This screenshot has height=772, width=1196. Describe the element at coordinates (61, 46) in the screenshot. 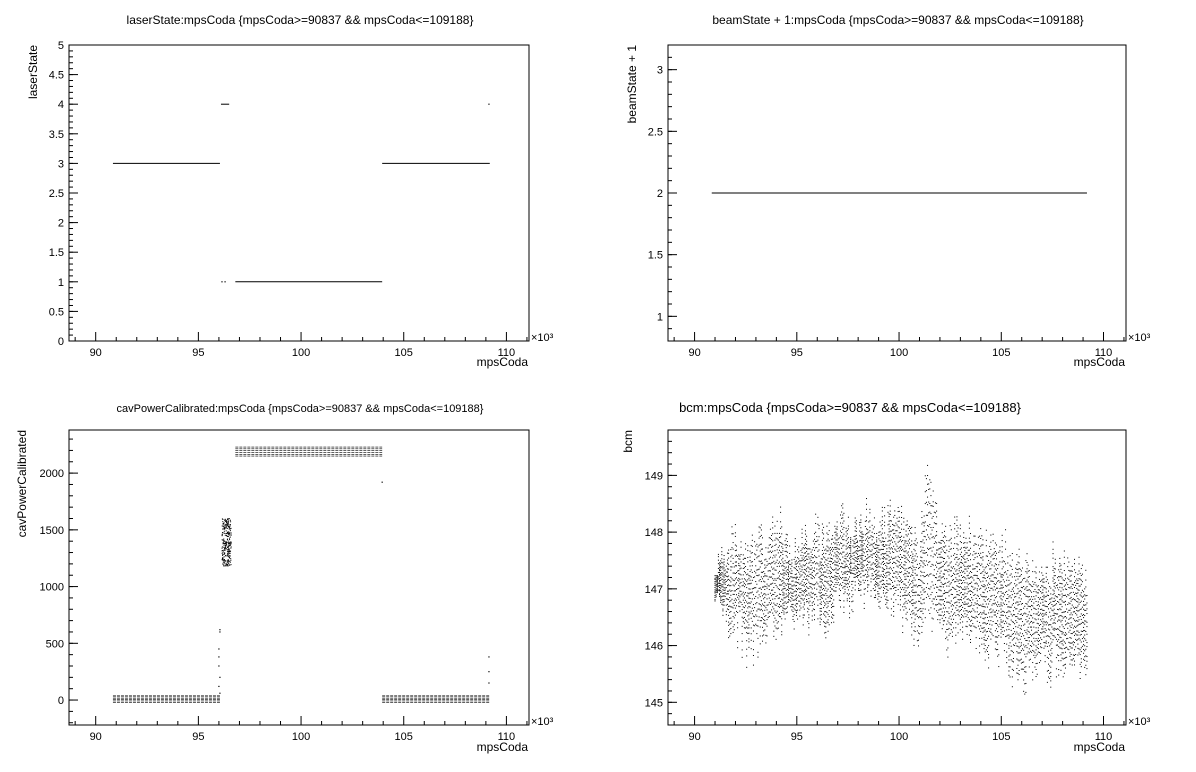

I see `y-tick-label: 5` at that location.